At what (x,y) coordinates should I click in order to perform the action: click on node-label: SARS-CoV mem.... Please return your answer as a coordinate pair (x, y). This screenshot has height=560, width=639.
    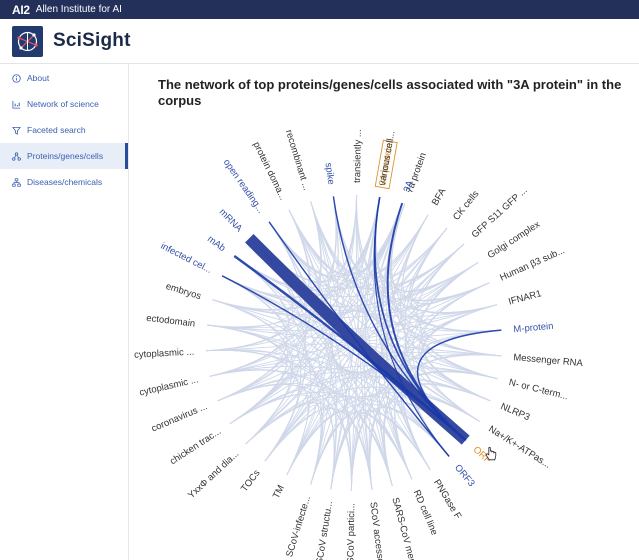
    Looking at the image, I should click on (404, 528).